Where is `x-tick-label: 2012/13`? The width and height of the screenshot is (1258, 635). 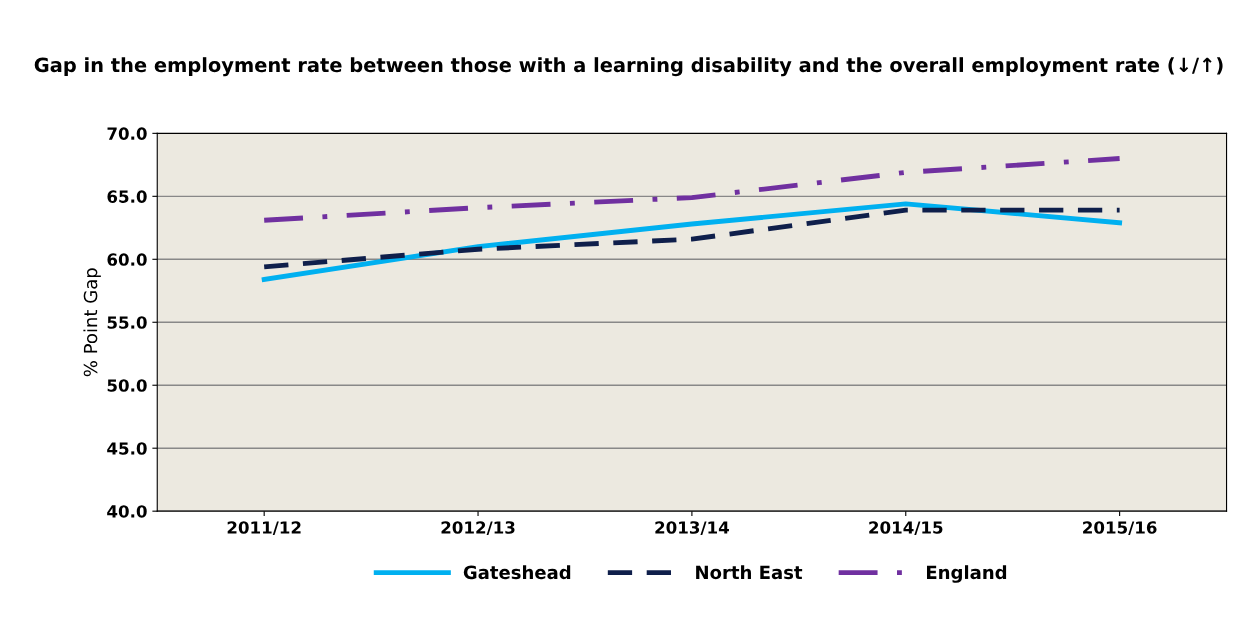 x-tick-label: 2012/13 is located at coordinates (478, 528).